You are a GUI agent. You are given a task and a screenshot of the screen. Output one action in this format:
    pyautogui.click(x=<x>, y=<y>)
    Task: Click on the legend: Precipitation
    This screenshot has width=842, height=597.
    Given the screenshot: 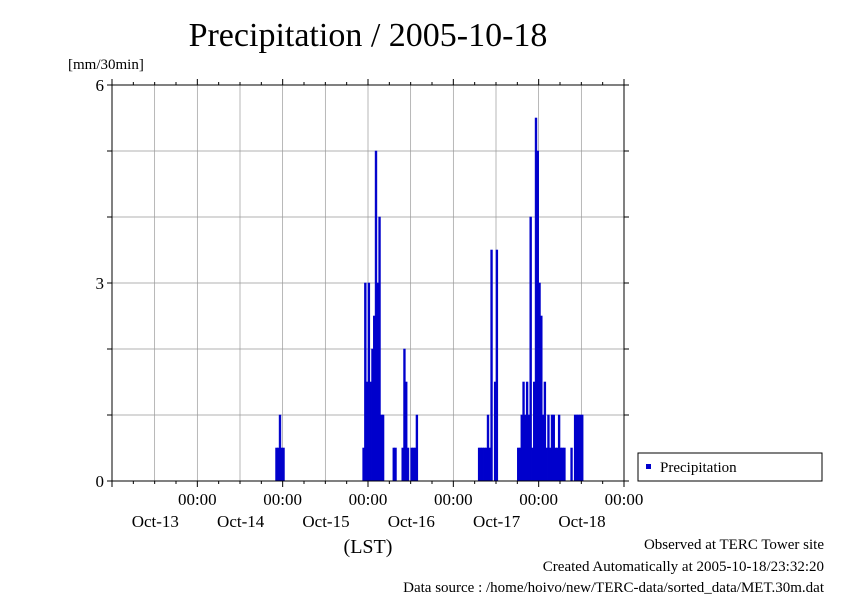 What is the action you would take?
    pyautogui.click(x=730, y=467)
    